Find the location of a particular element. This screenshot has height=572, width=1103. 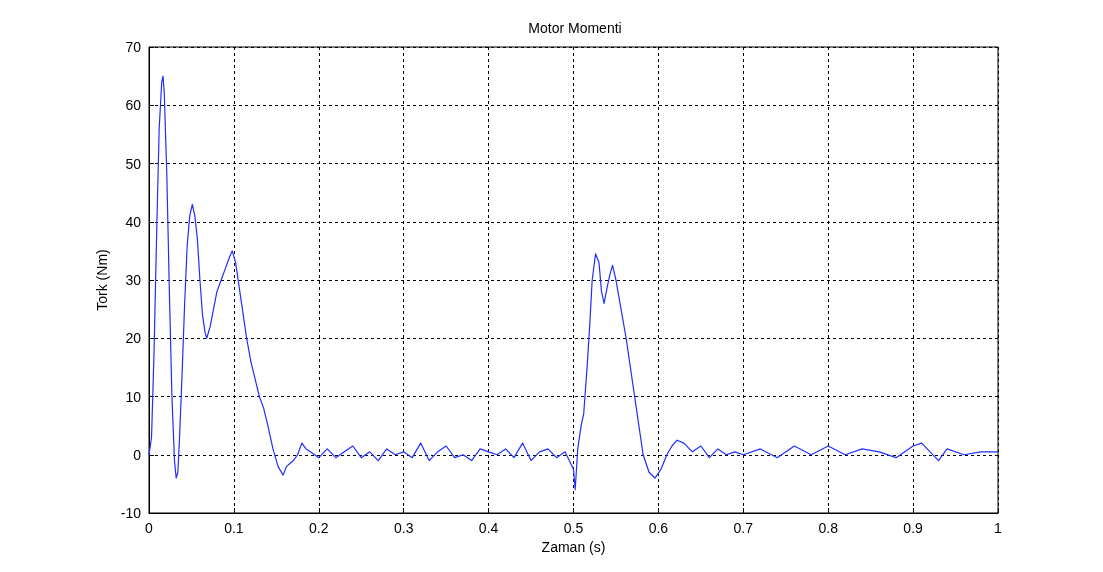

y-tick-label: 40 is located at coordinates (133, 221).